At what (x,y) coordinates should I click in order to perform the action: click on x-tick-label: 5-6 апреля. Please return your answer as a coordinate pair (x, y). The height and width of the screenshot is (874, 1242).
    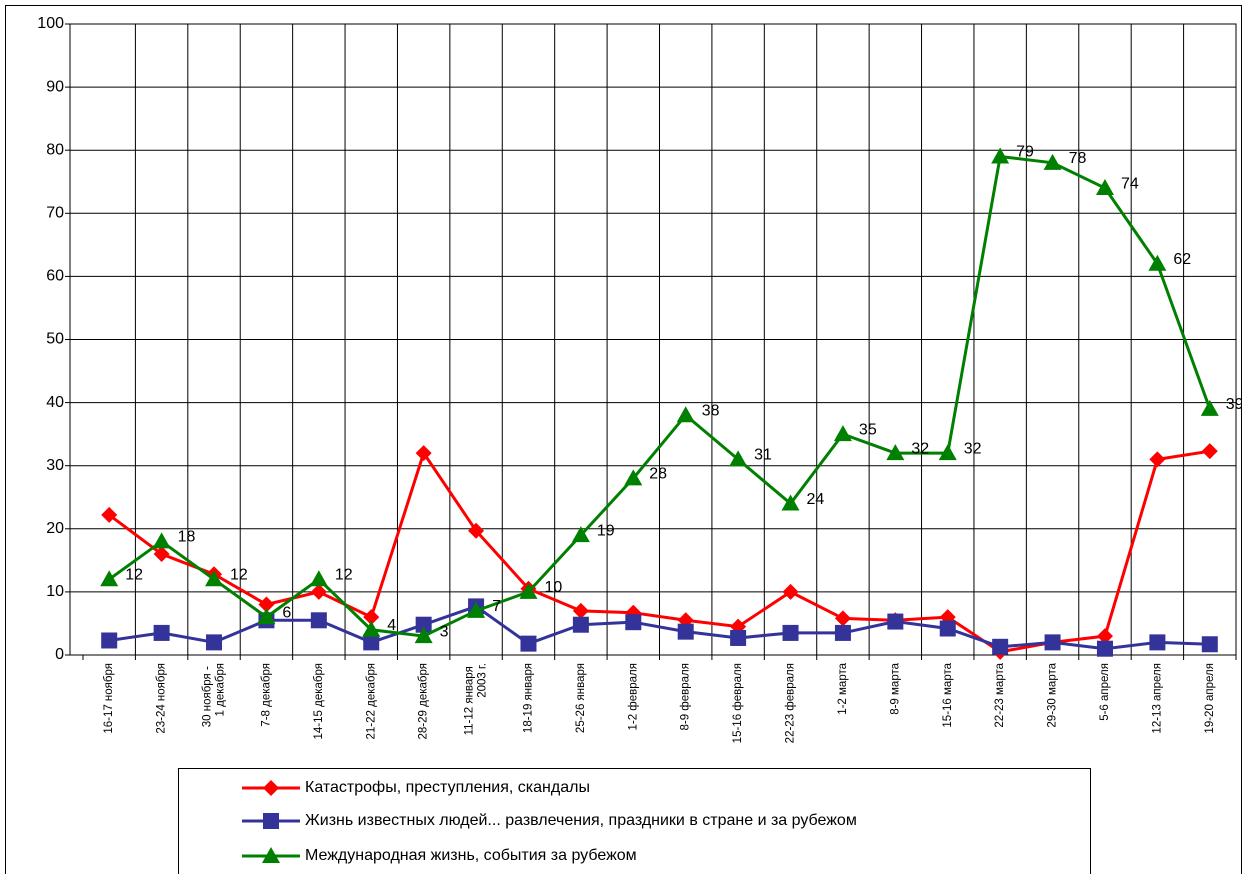
    Looking at the image, I should click on (1105, 692).